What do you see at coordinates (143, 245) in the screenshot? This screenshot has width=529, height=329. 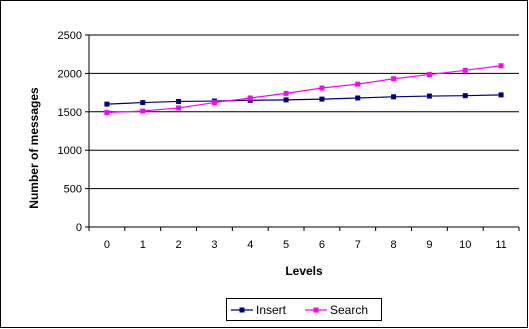 I see `x-tick-label-1: 1` at bounding box center [143, 245].